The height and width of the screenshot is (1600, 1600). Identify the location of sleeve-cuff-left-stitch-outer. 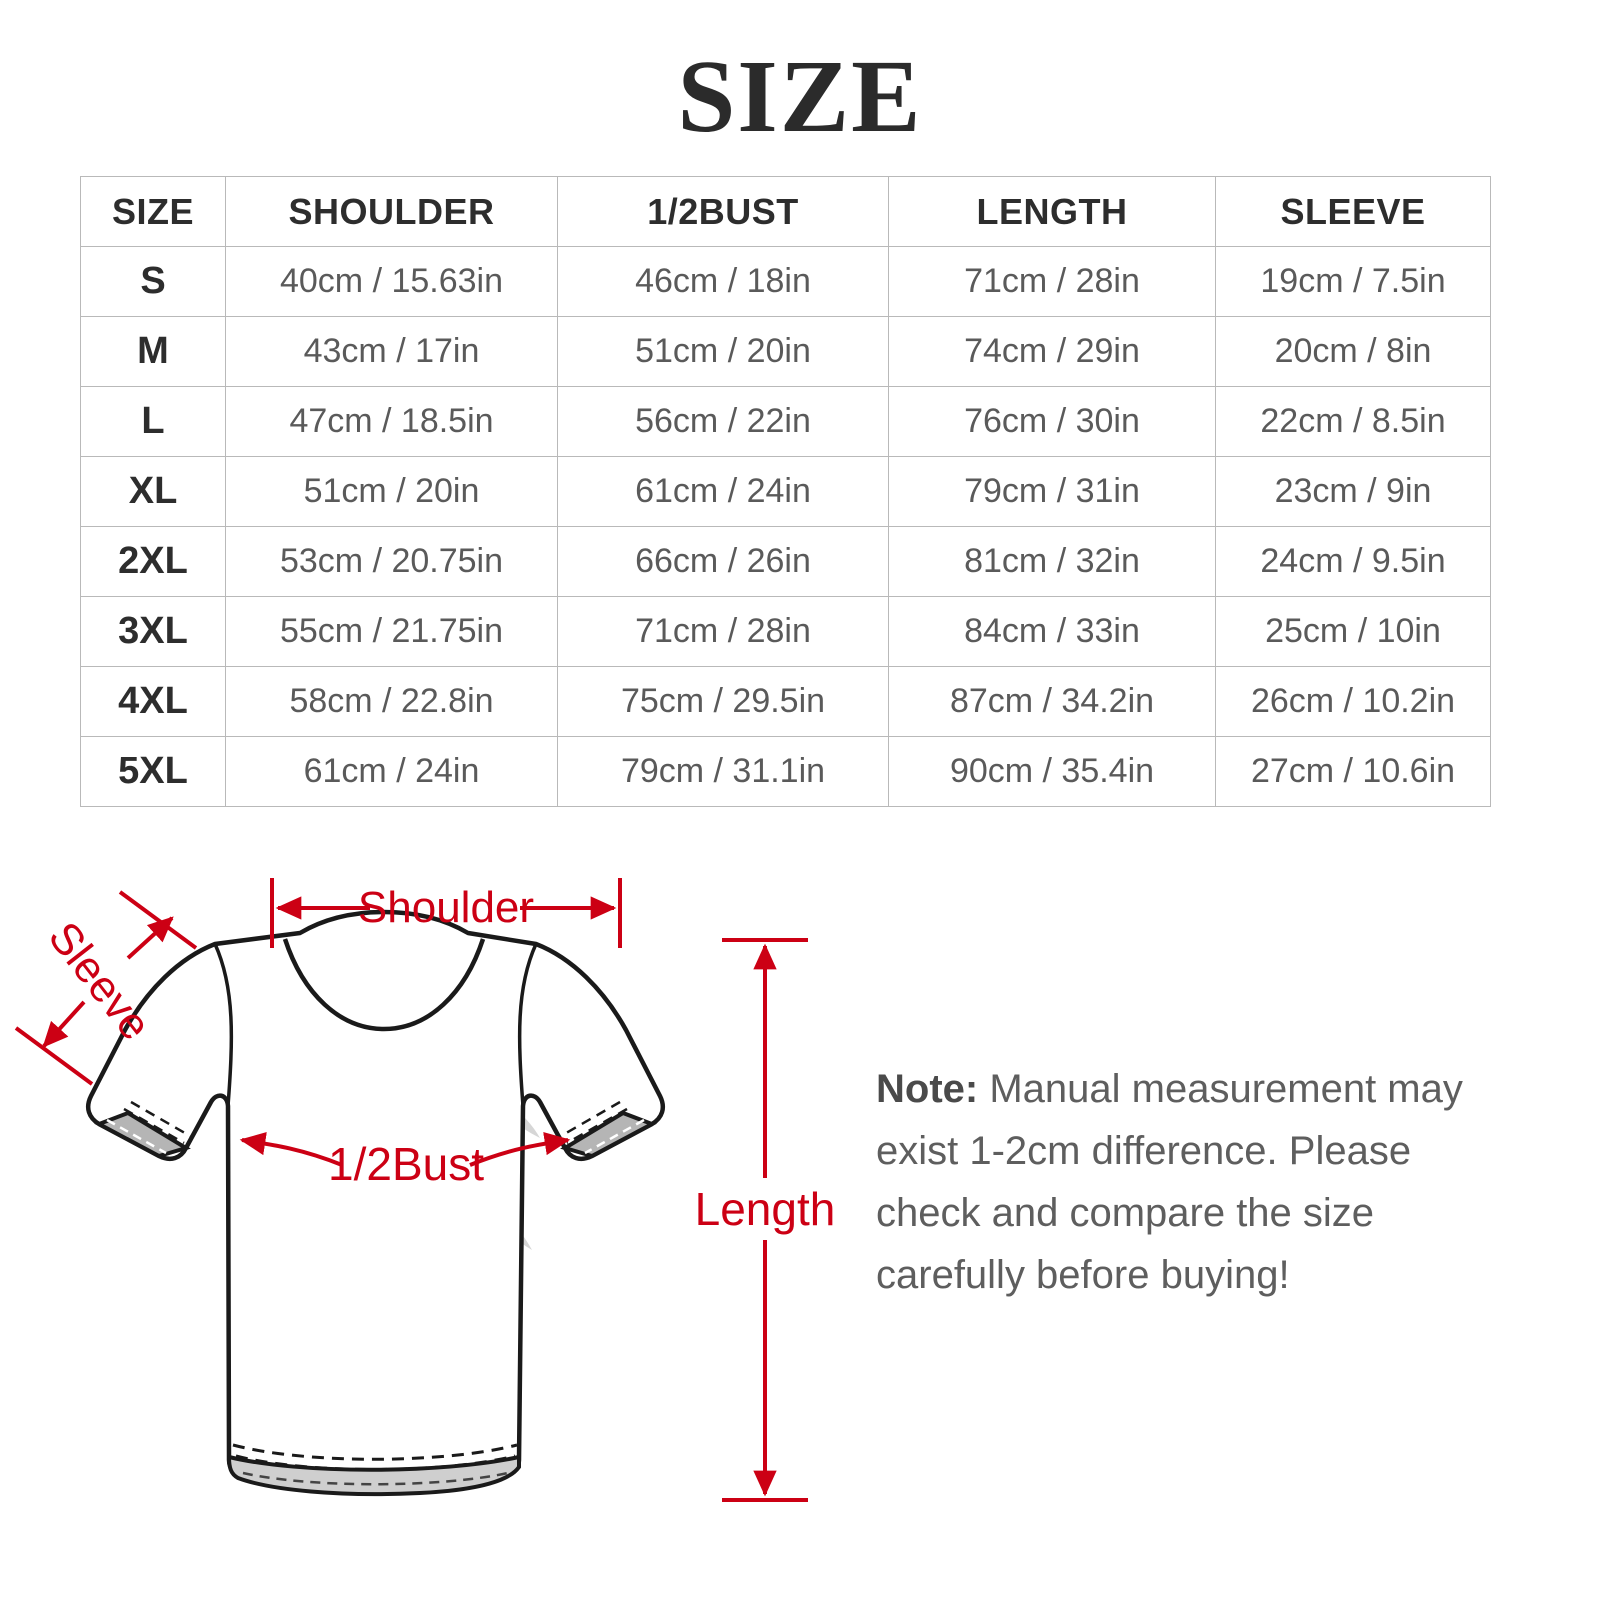
(160, 1119).